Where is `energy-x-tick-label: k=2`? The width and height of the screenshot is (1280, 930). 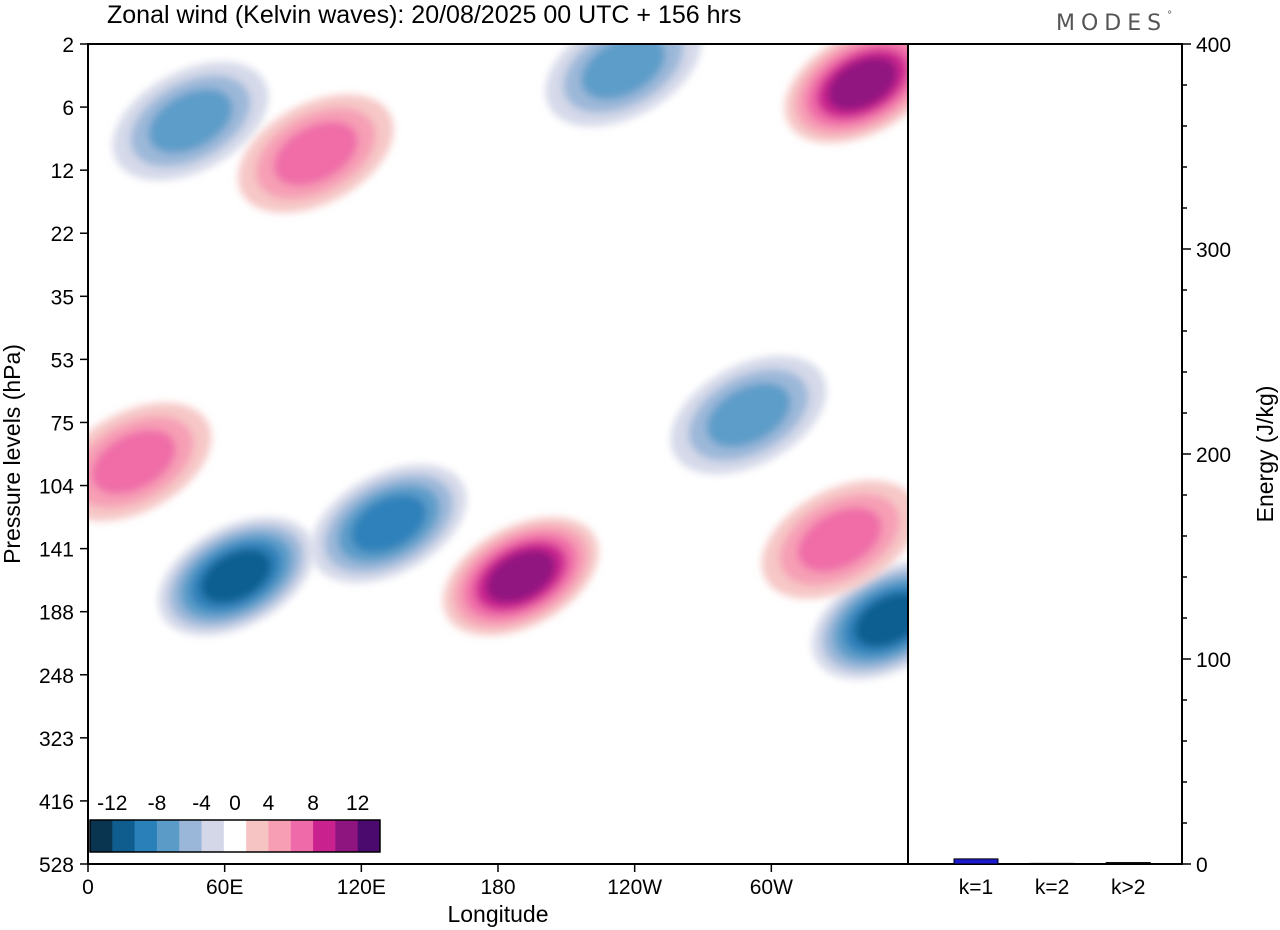
energy-x-tick-label: k=2 is located at coordinates (1052, 887).